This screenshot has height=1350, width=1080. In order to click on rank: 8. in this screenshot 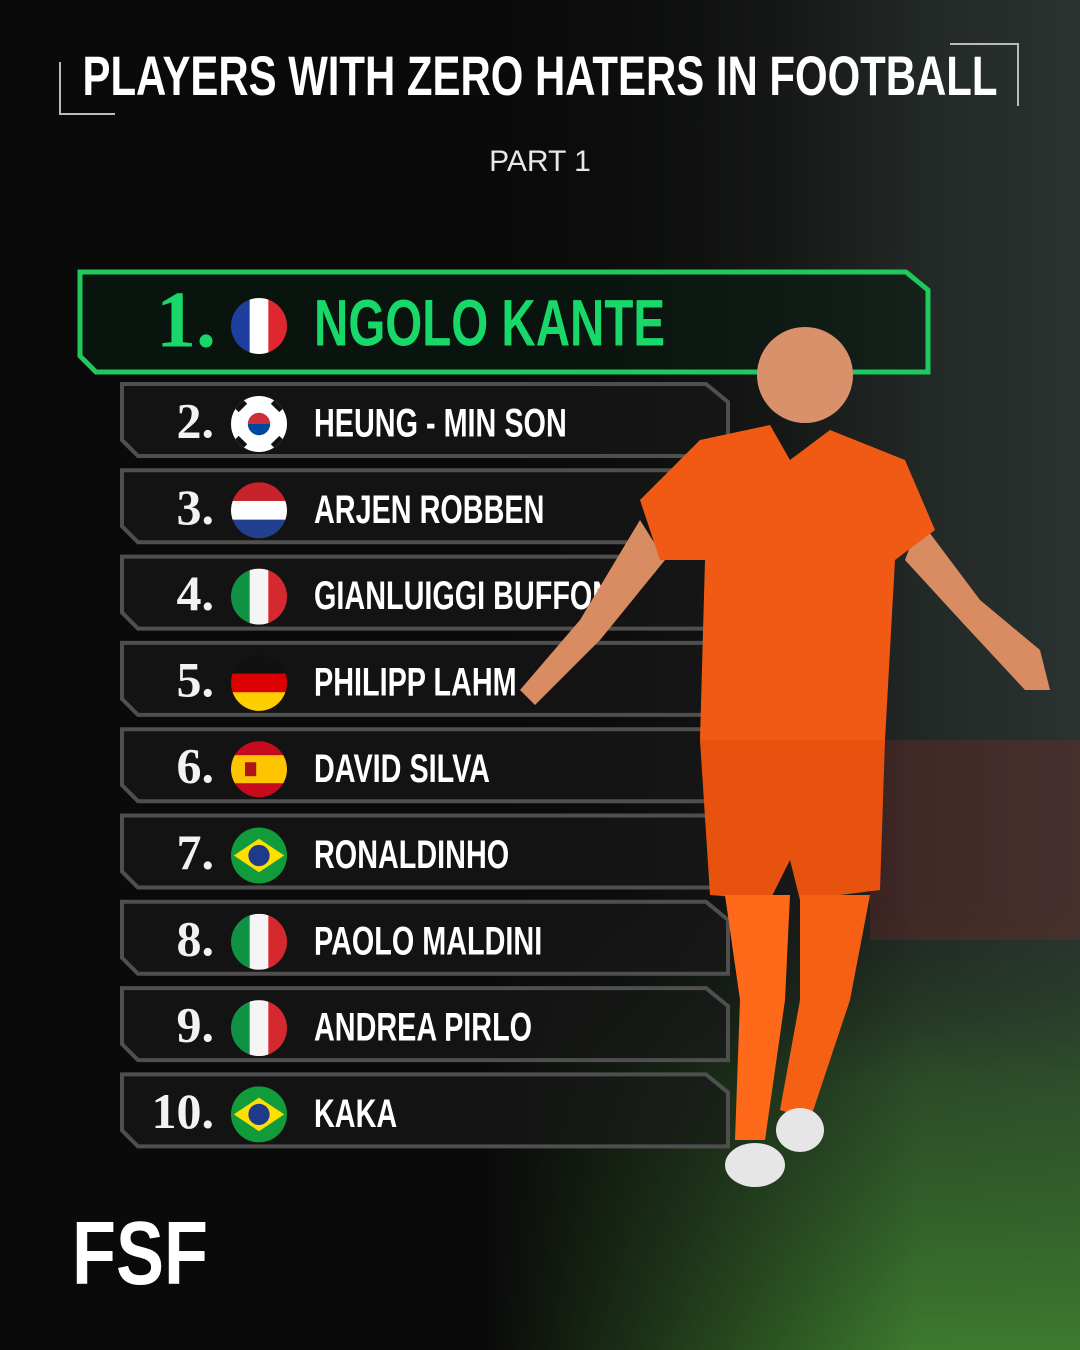, I will do `click(196, 938)`.